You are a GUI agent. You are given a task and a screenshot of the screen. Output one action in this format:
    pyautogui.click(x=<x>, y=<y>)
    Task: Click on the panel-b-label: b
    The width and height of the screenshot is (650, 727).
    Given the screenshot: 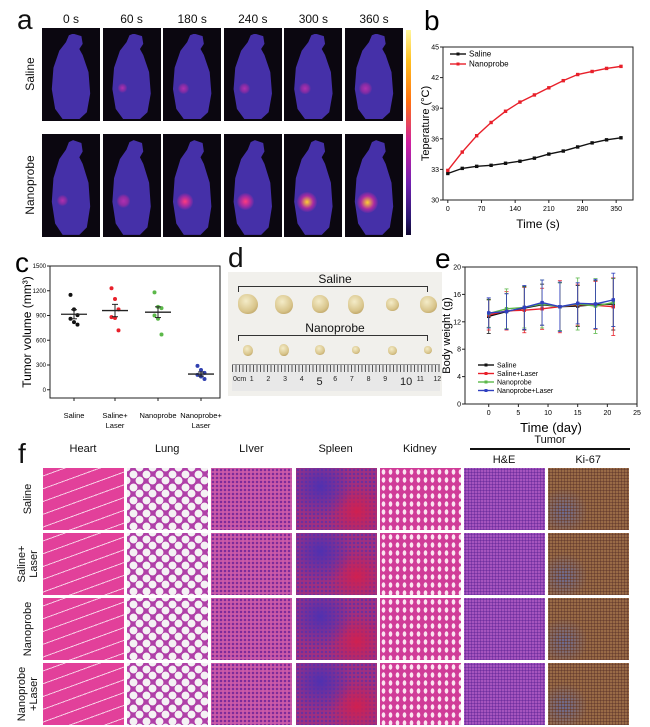 What is the action you would take?
    pyautogui.click(x=432, y=20)
    